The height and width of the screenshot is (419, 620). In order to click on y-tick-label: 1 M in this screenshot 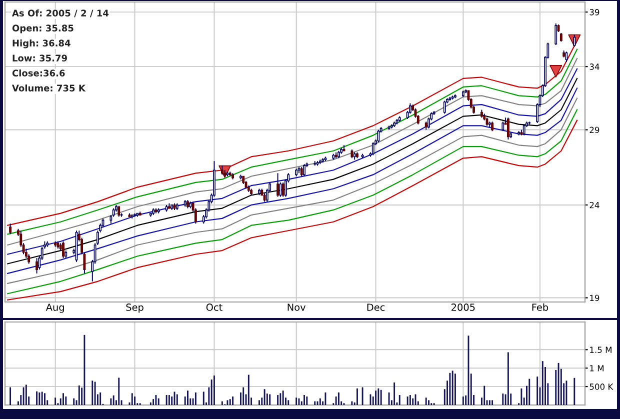, I will do `click(597, 368)`.